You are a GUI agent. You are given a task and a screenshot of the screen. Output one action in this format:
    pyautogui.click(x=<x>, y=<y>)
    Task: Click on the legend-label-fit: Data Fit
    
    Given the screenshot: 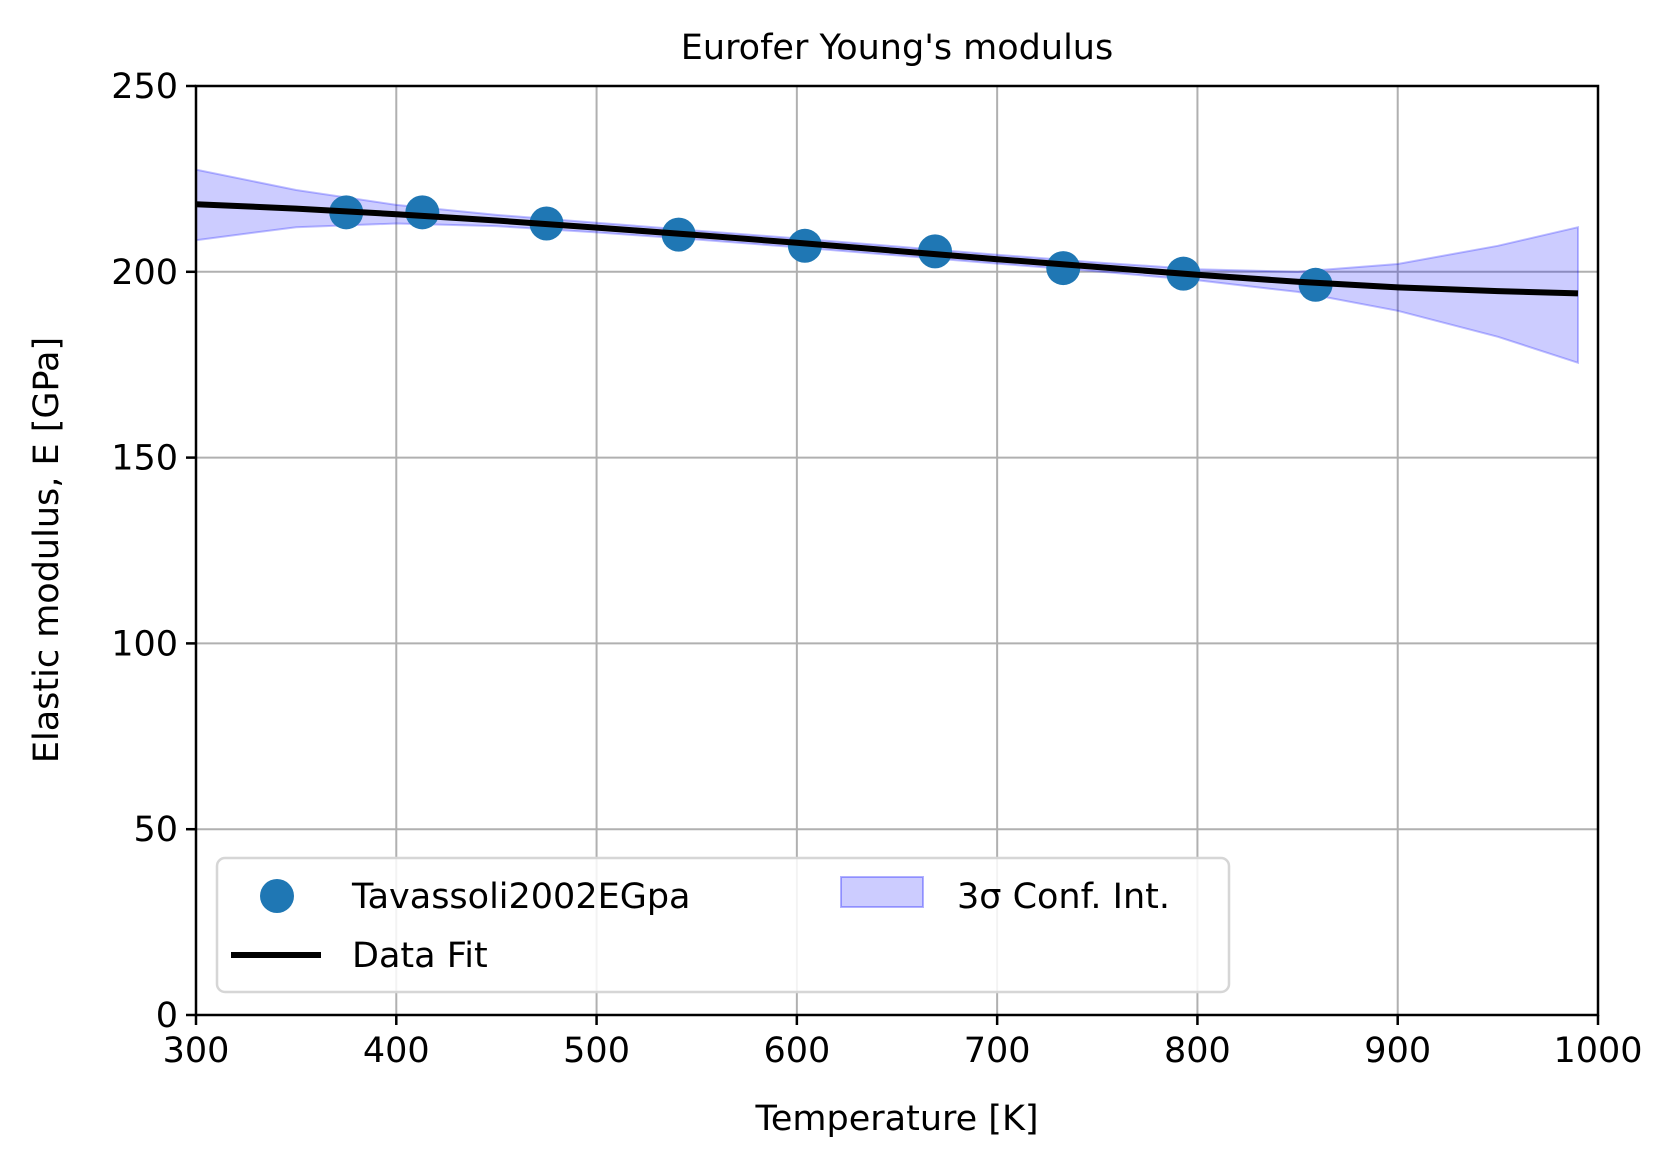 What is the action you would take?
    pyautogui.click(x=420, y=956)
    